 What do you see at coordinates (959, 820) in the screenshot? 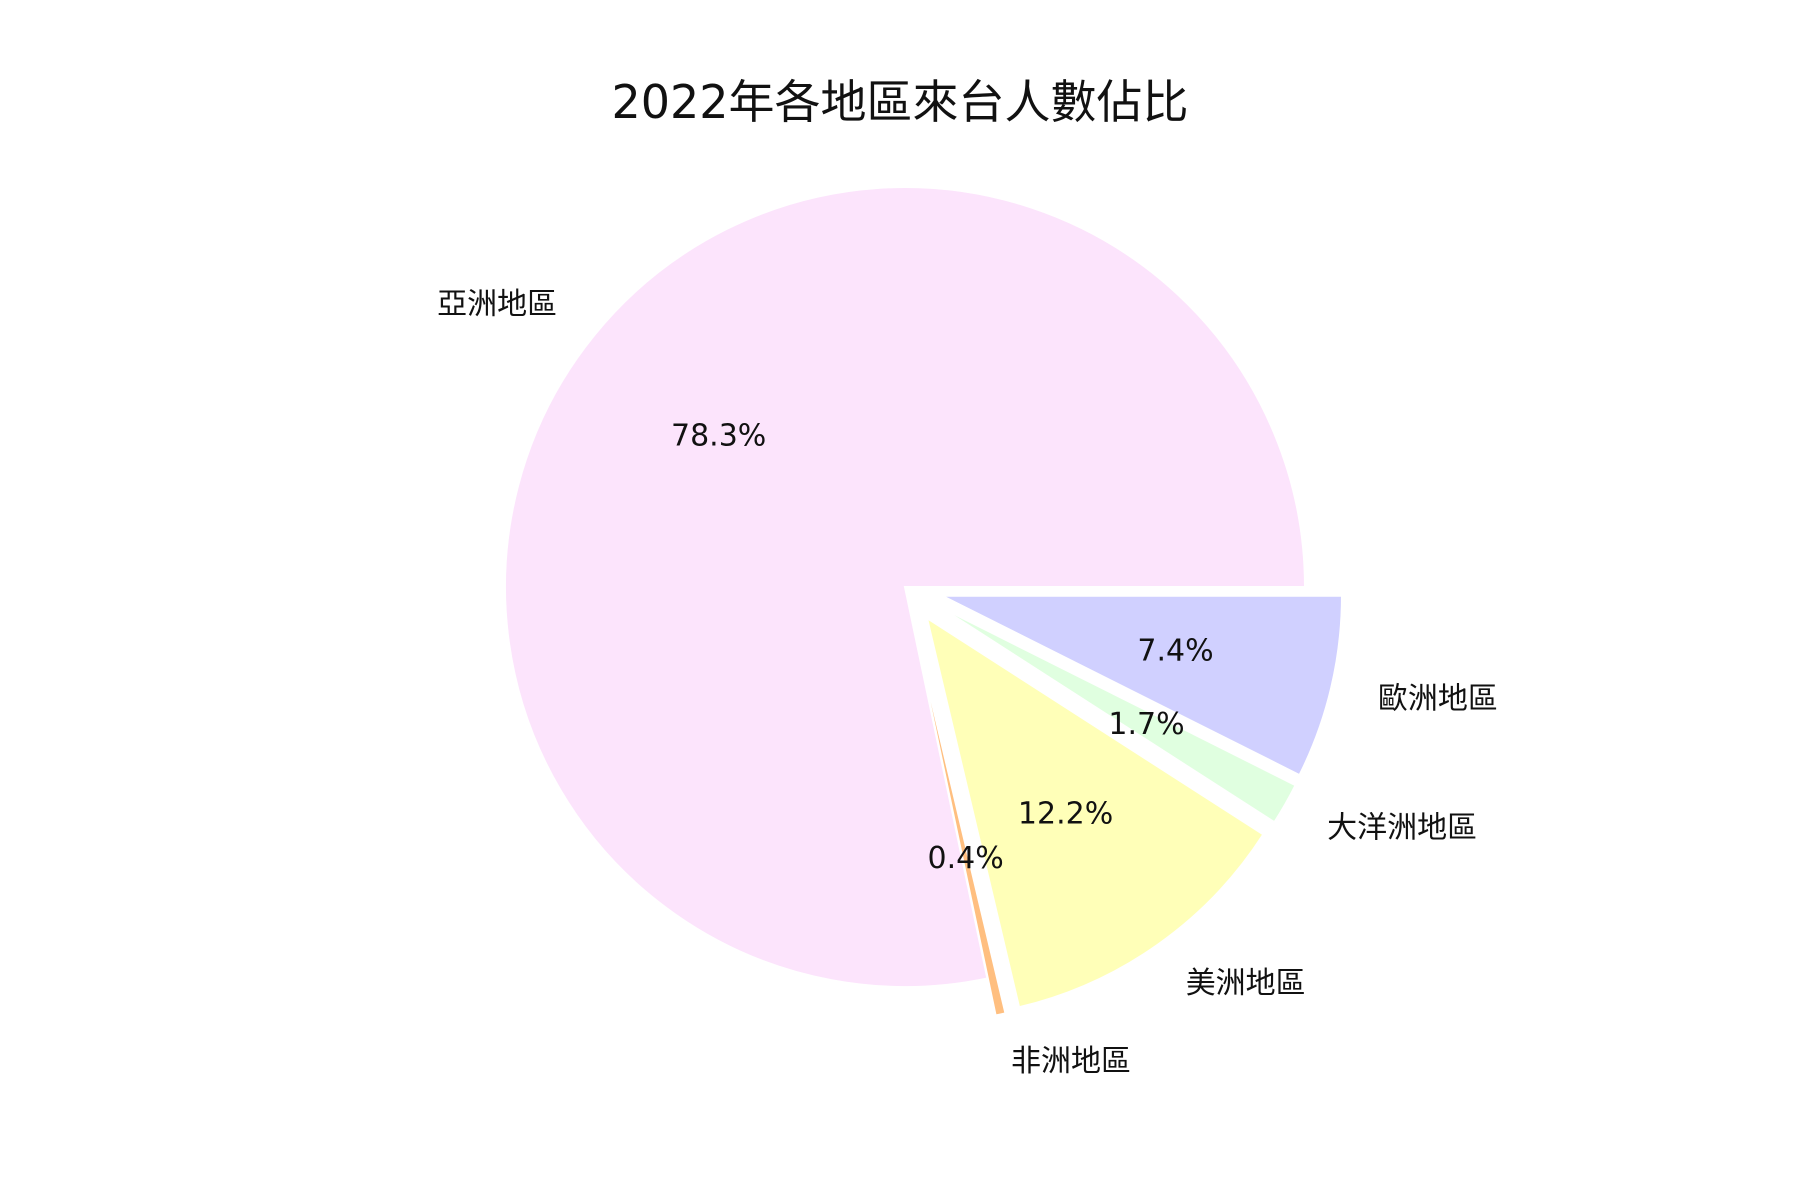
I see `pie-slice-africa` at bounding box center [959, 820].